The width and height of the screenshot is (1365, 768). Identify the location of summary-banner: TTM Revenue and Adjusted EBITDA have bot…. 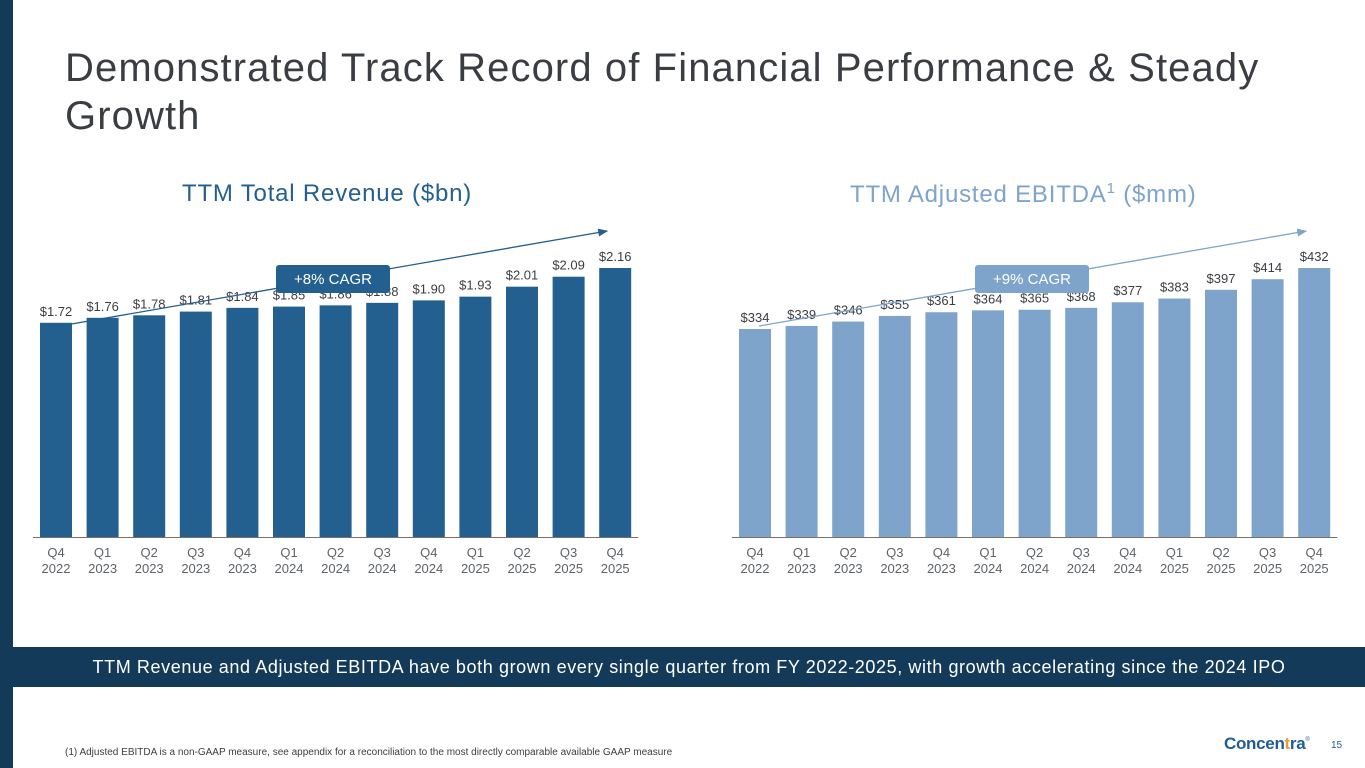
(682, 667).